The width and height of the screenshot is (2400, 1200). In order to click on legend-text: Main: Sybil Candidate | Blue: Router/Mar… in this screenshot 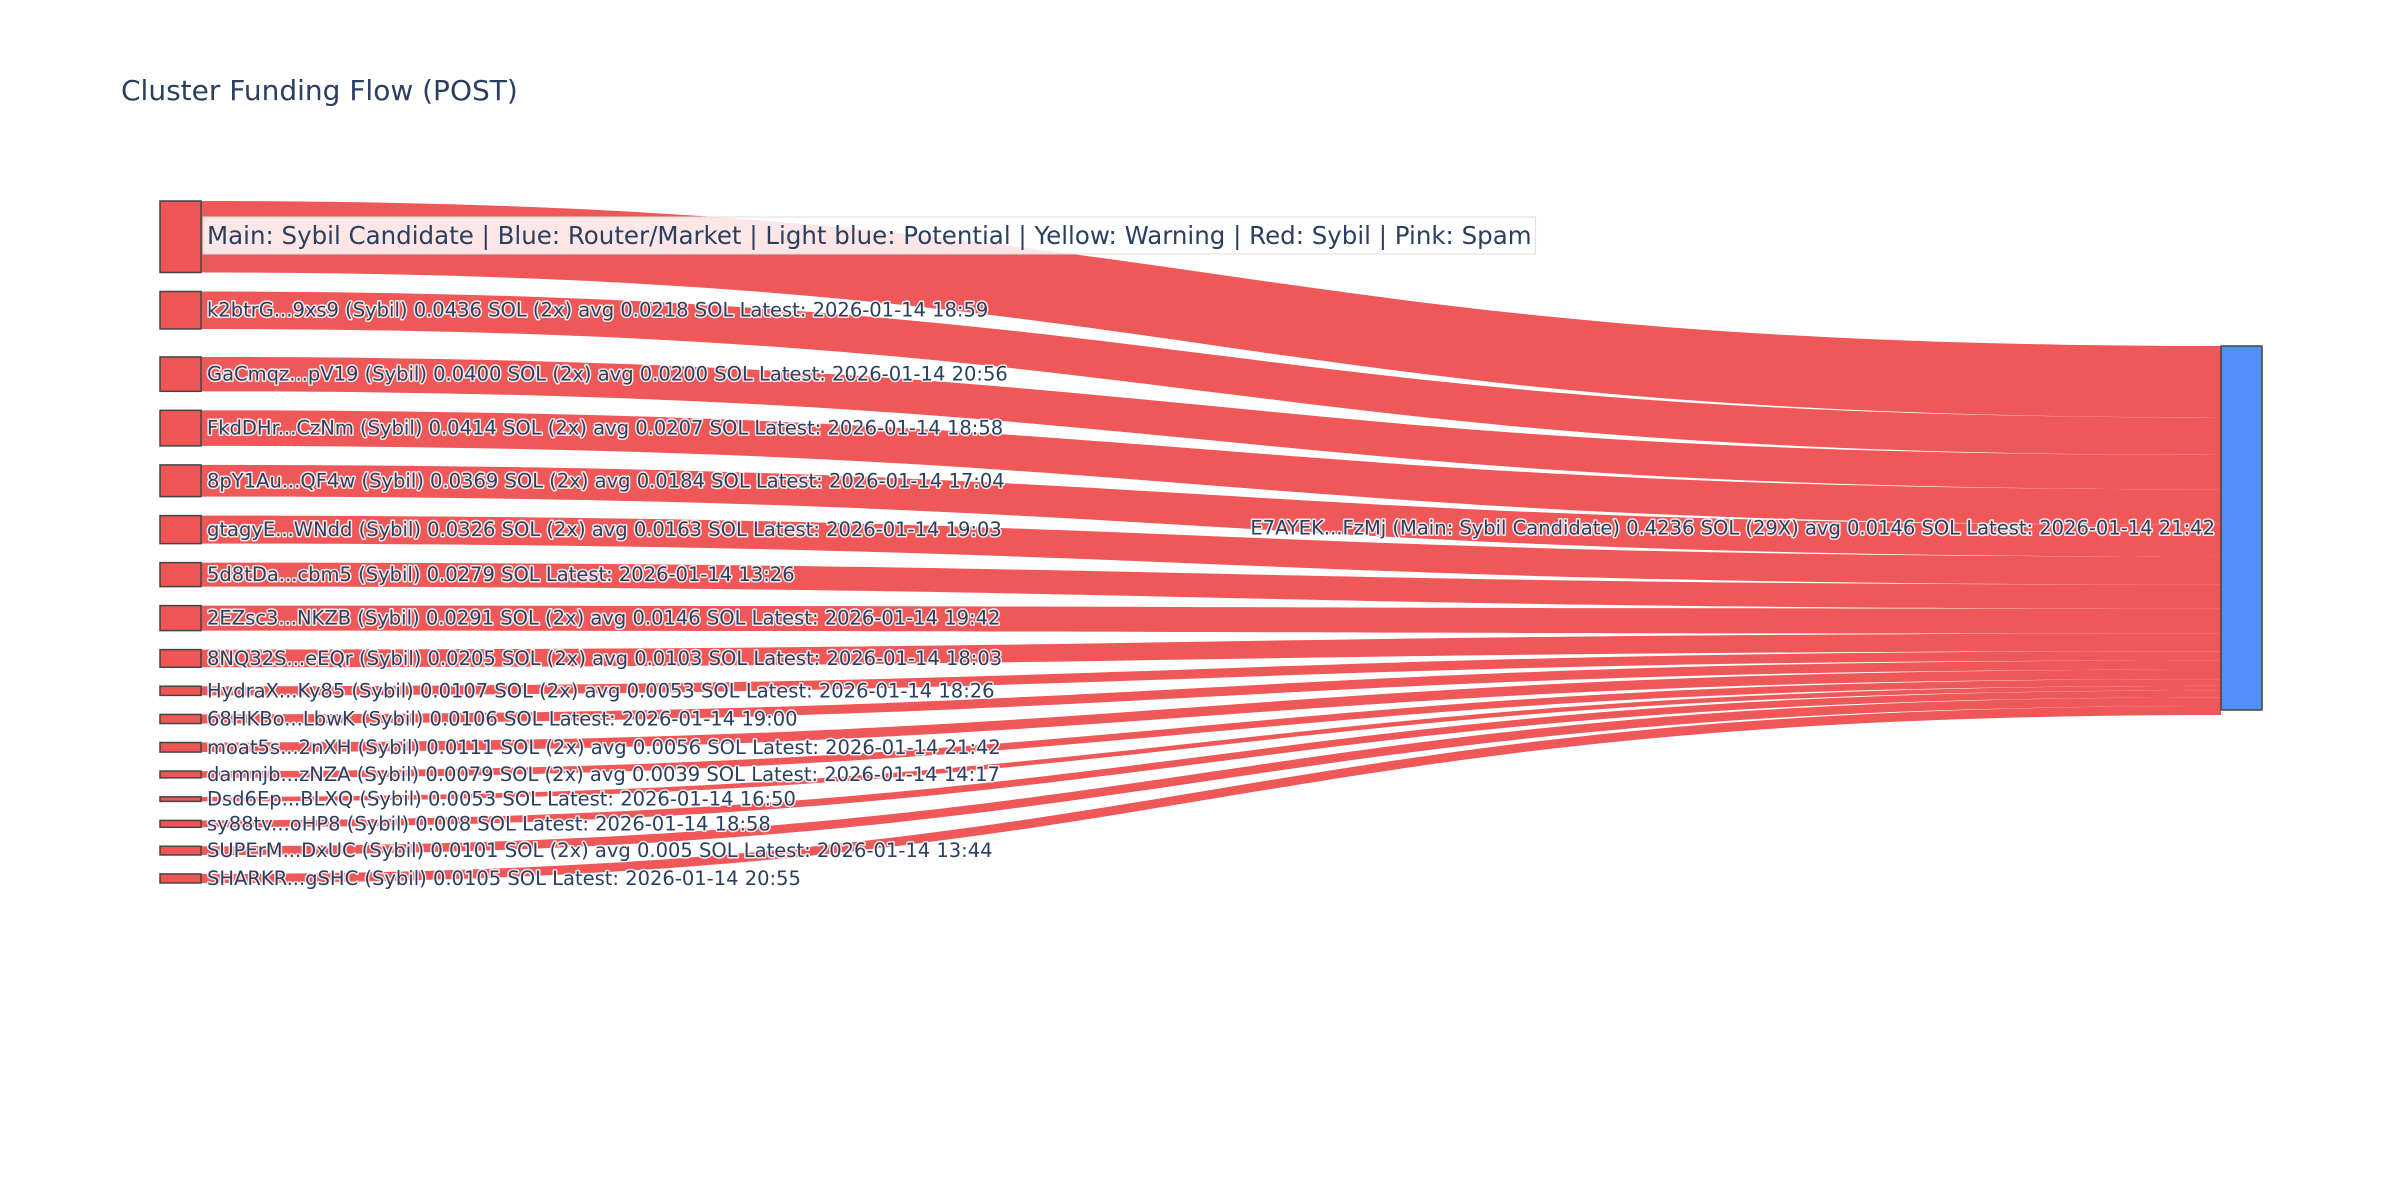, I will do `click(869, 235)`.